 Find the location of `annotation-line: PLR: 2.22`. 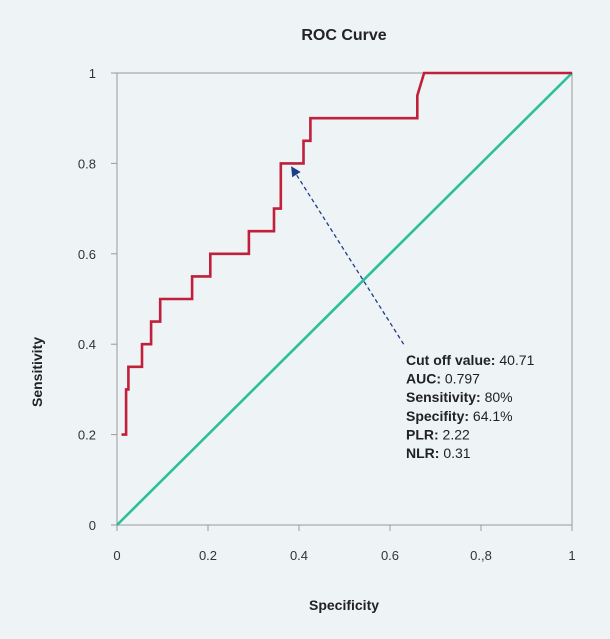

annotation-line: PLR: 2.22 is located at coordinates (438, 434).